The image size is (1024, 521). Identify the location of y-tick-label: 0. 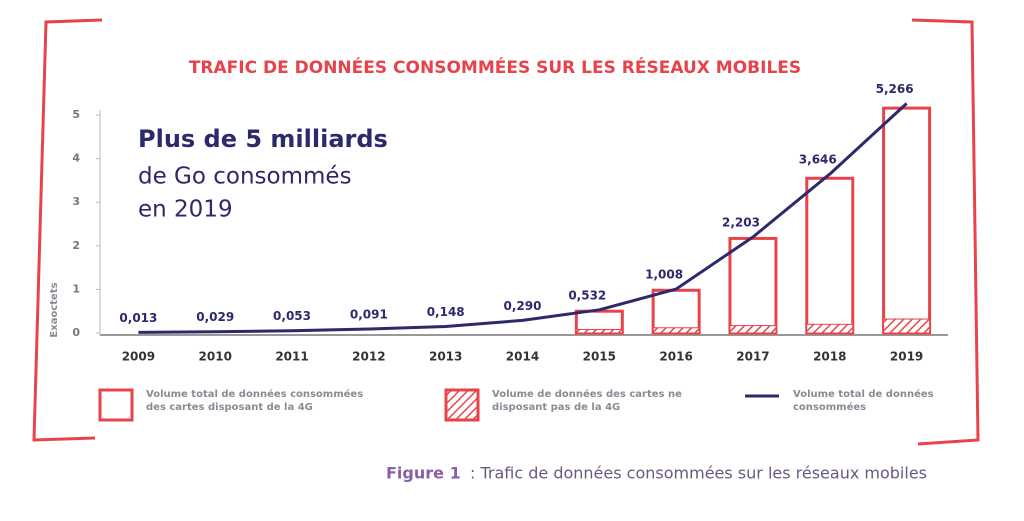
(76, 332).